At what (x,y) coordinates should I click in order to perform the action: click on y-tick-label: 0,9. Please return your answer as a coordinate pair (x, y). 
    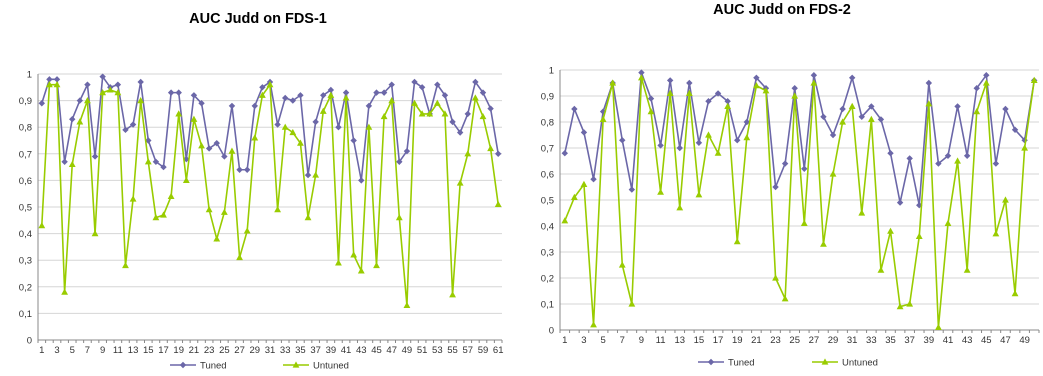
    Looking at the image, I should click on (547, 97).